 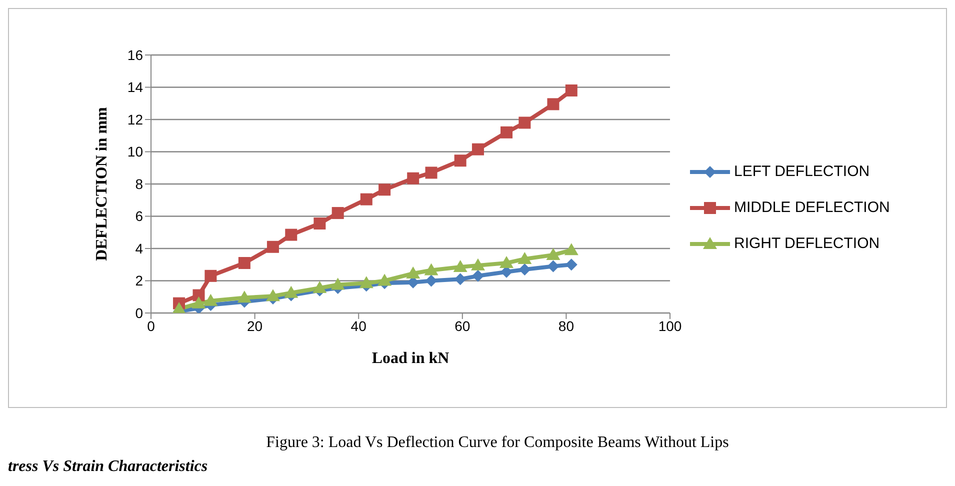 What do you see at coordinates (102, 183) in the screenshot?
I see `y-axis-title: DEFLECTION in mm` at bounding box center [102, 183].